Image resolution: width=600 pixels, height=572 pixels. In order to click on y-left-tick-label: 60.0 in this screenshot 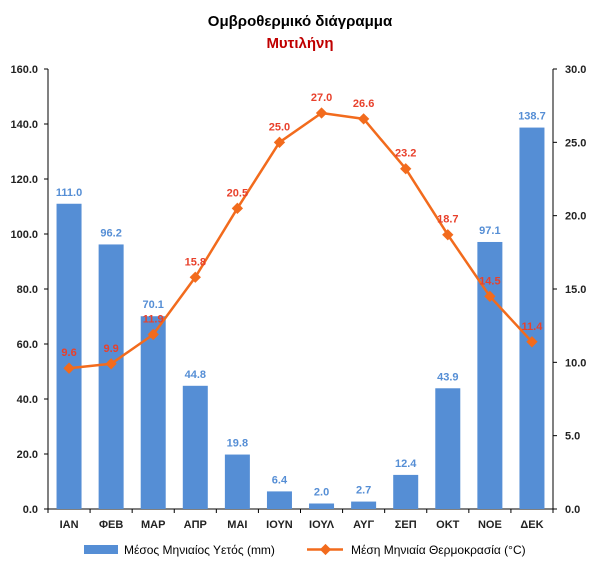, I will do `click(27, 345)`.